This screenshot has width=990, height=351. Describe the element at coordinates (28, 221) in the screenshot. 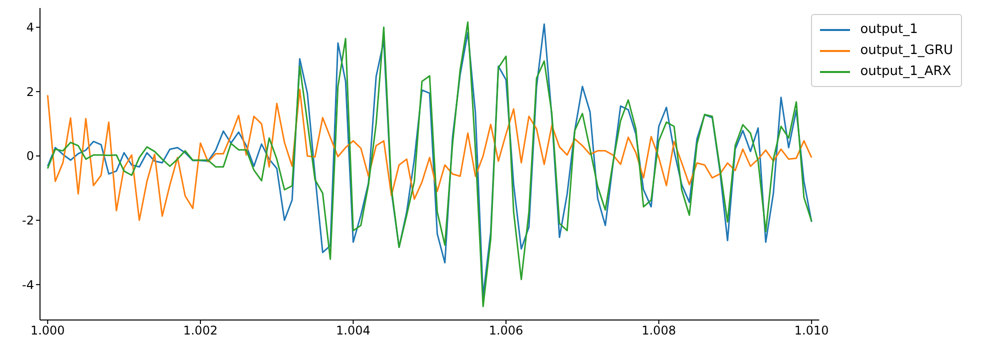

I see `y-tick-label: -2` at that location.